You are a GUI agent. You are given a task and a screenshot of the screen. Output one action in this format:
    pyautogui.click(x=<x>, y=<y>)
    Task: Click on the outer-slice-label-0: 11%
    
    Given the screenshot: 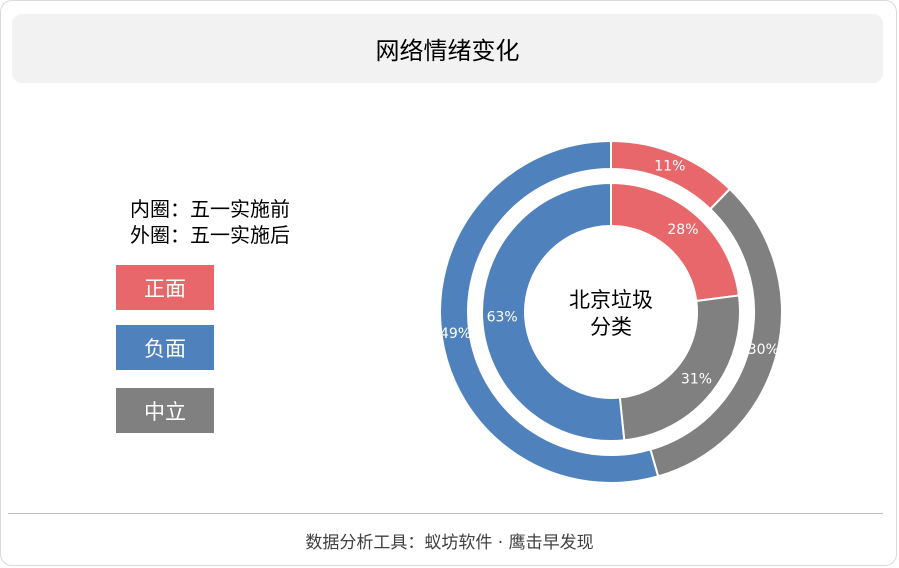 What is the action you would take?
    pyautogui.click(x=669, y=166)
    